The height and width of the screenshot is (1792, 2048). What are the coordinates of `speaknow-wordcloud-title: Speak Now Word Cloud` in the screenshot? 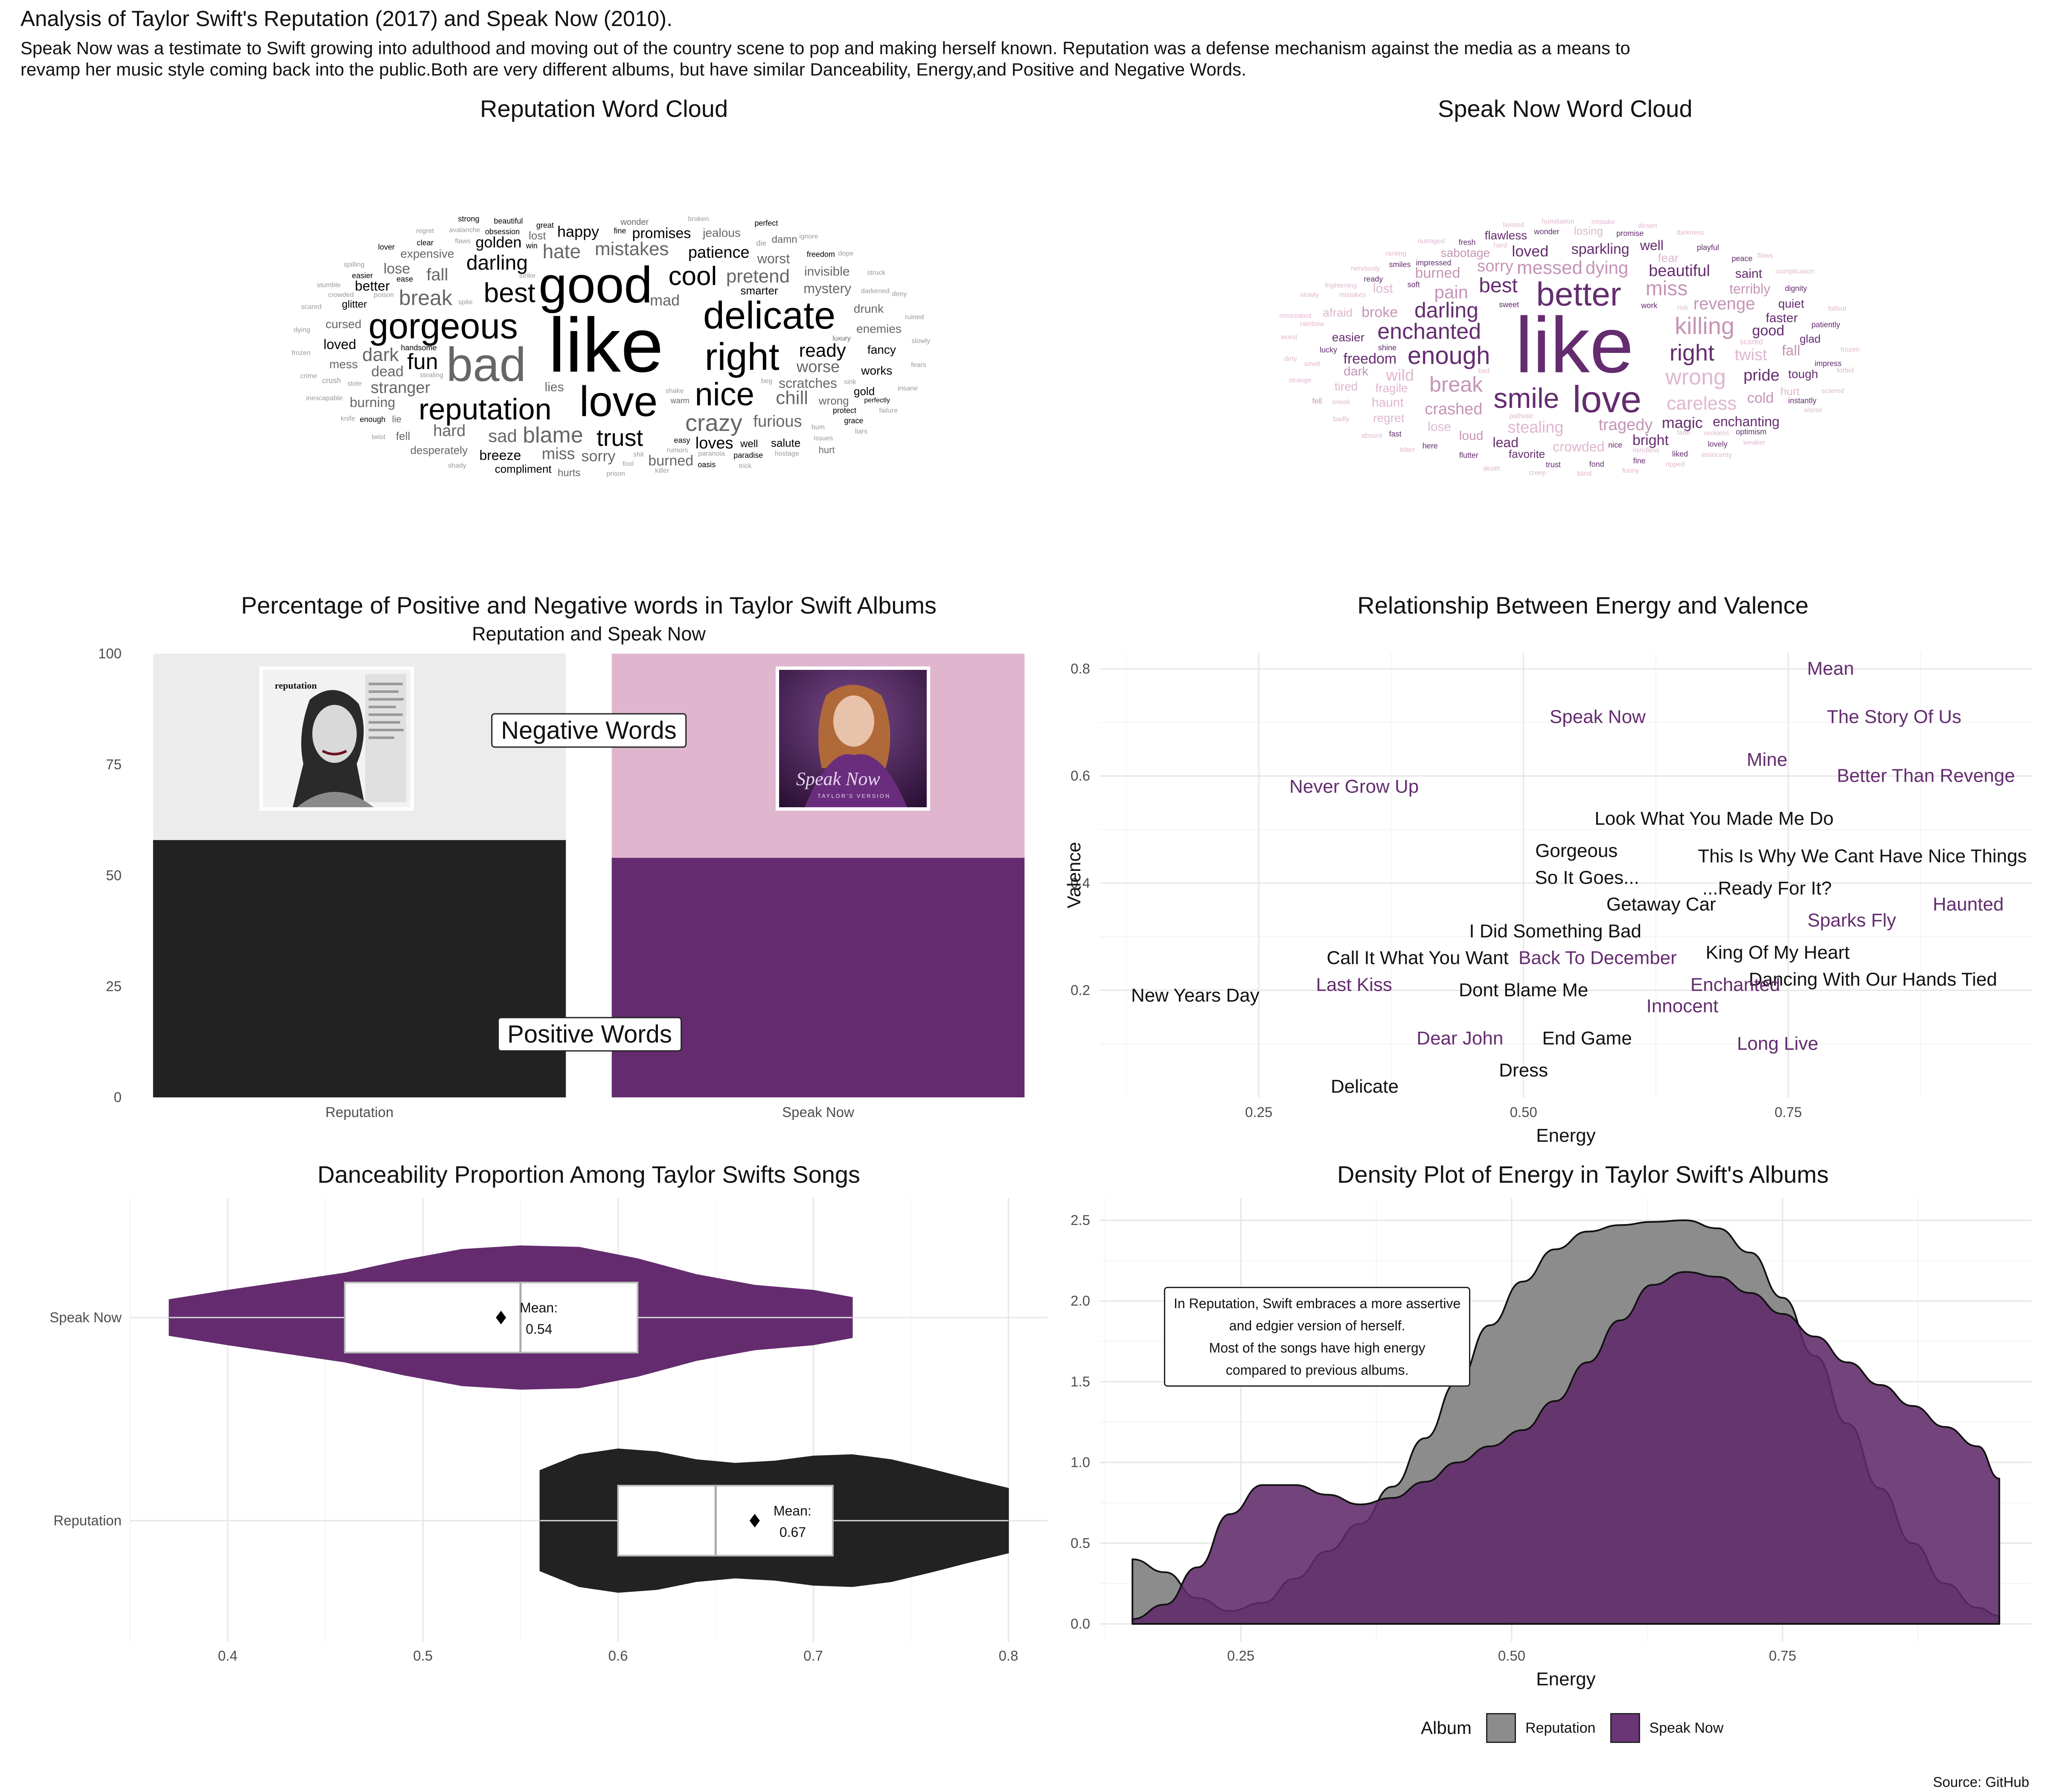 It's located at (1565, 108).